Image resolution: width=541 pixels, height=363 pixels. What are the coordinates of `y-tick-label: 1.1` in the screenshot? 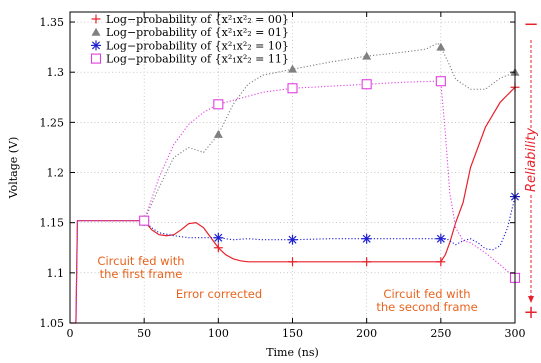 It's located at (56, 273).